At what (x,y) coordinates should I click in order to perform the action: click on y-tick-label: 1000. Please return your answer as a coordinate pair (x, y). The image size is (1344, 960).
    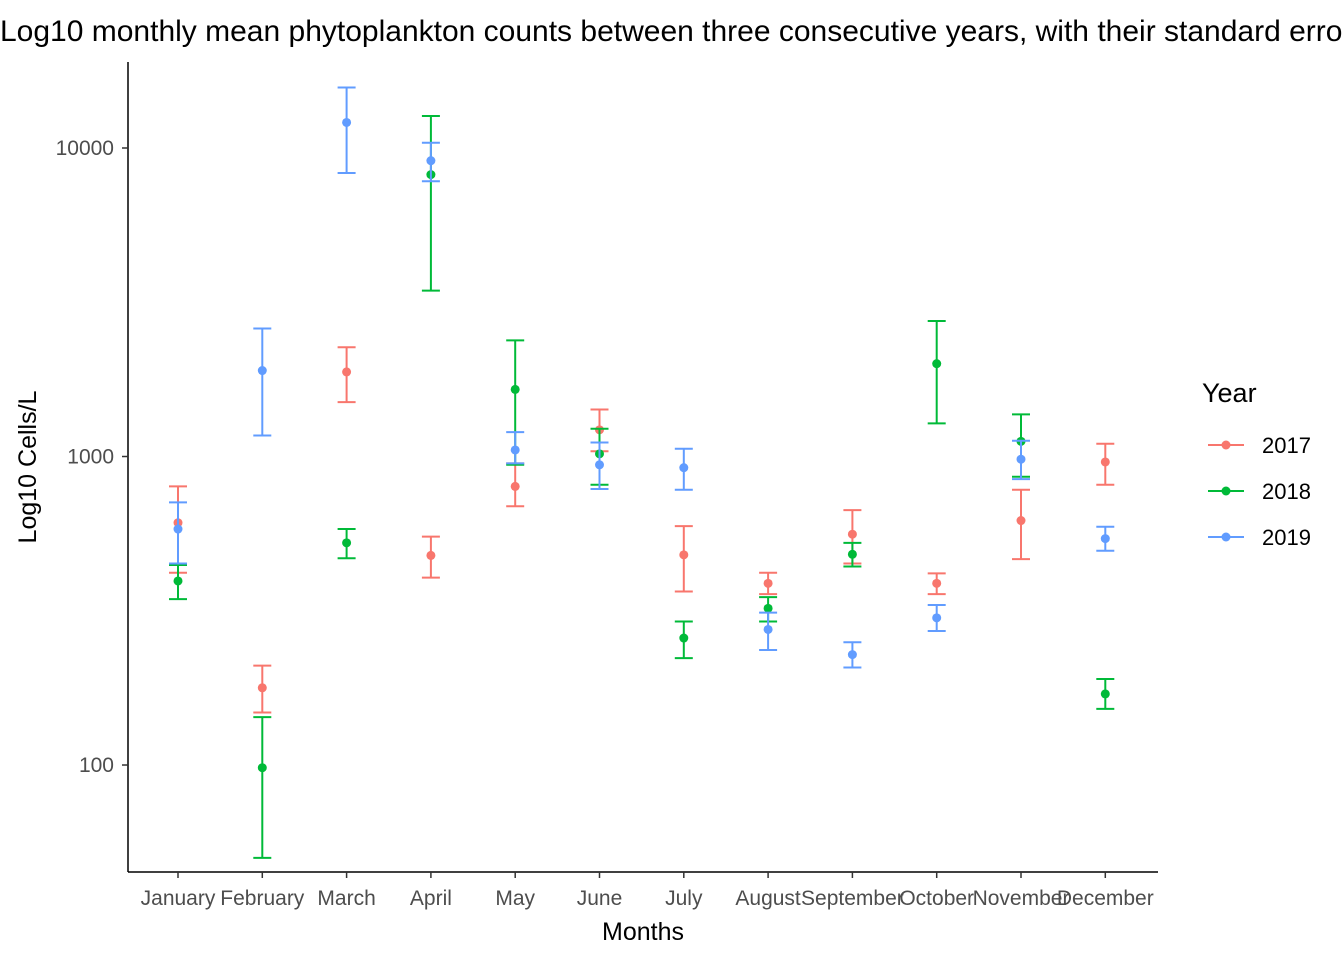
    Looking at the image, I should click on (90, 457).